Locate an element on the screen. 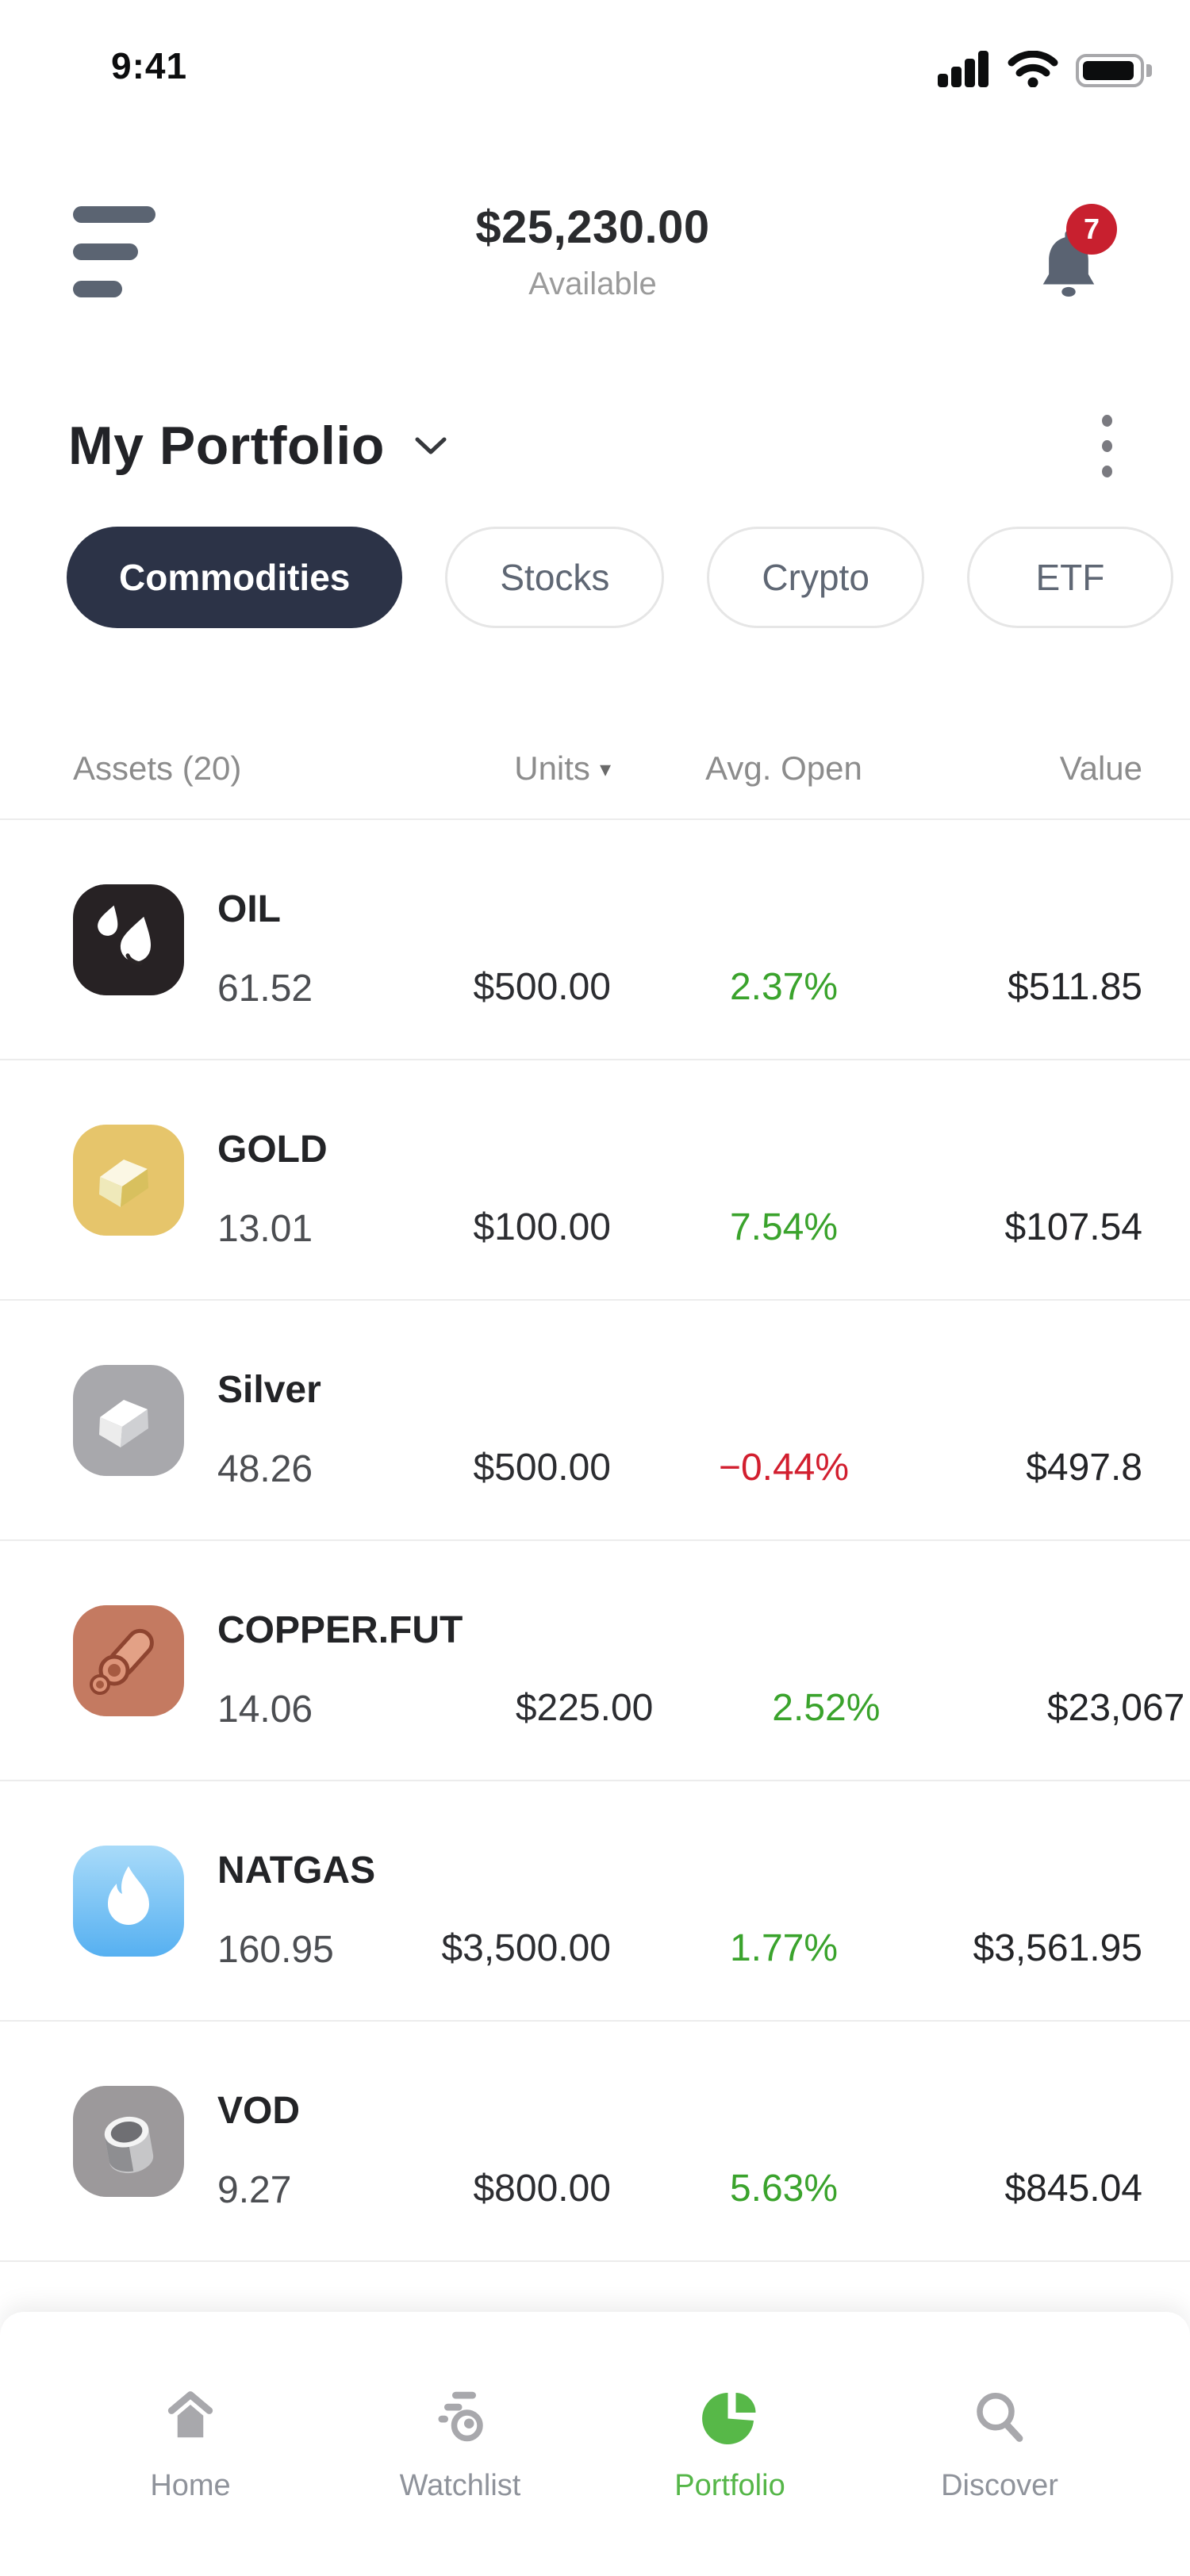 The height and width of the screenshot is (2576, 1190). asset-value: $3,561.95 is located at coordinates (1057, 1947).